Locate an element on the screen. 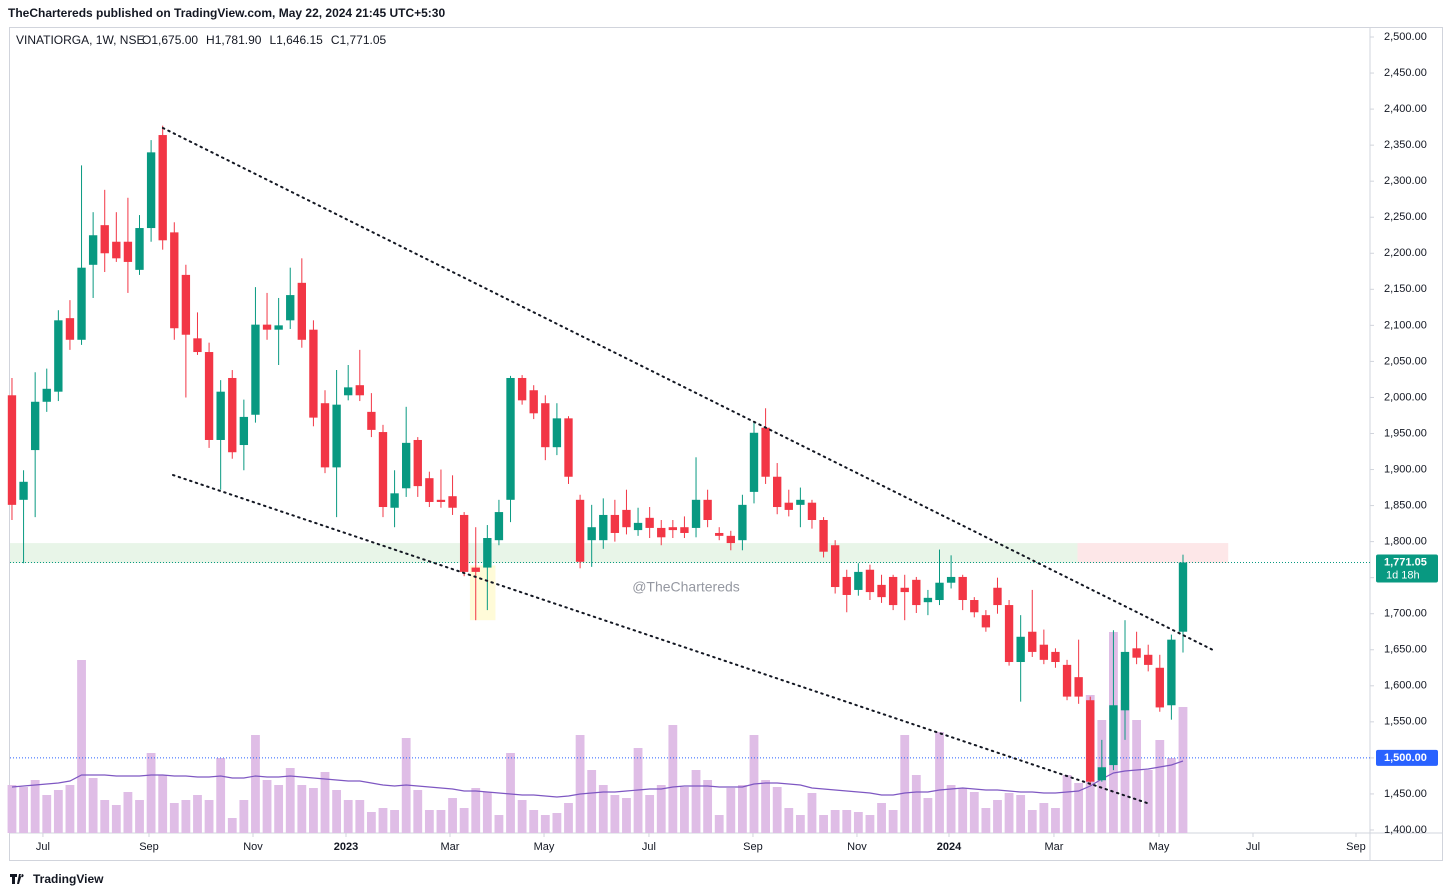 This screenshot has height=896, width=1451. legend-ohlc: O1,675.00 is located at coordinates (170, 40).